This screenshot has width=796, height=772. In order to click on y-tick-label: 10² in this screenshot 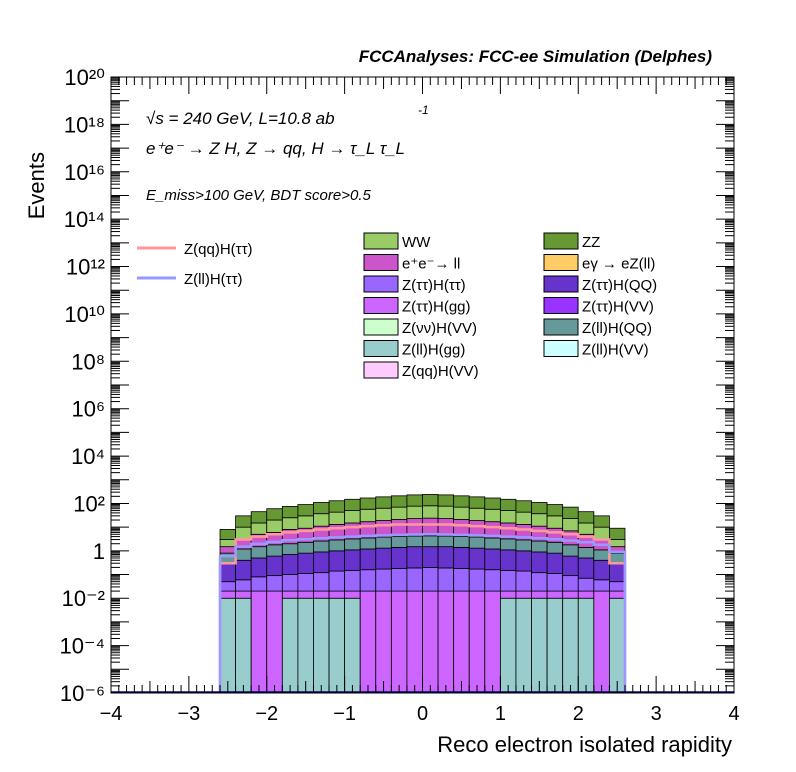, I will do `click(89, 503)`.